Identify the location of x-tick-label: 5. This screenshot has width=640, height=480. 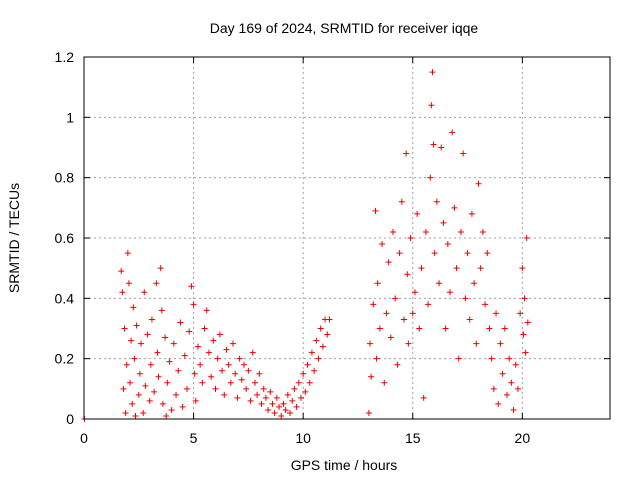
(194, 438).